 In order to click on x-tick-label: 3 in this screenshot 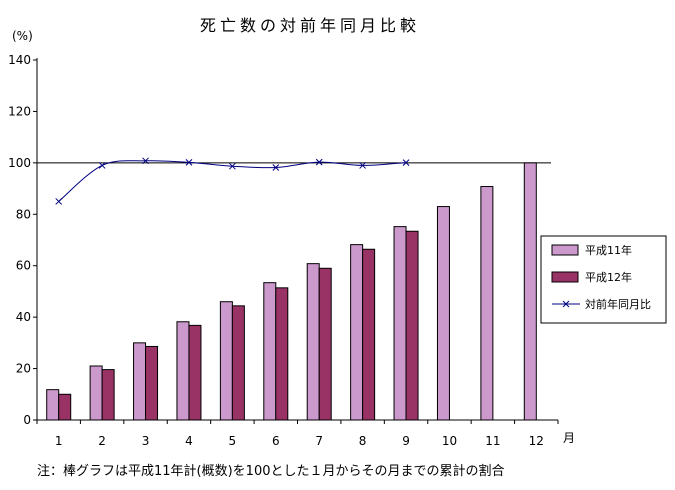, I will do `click(146, 441)`.